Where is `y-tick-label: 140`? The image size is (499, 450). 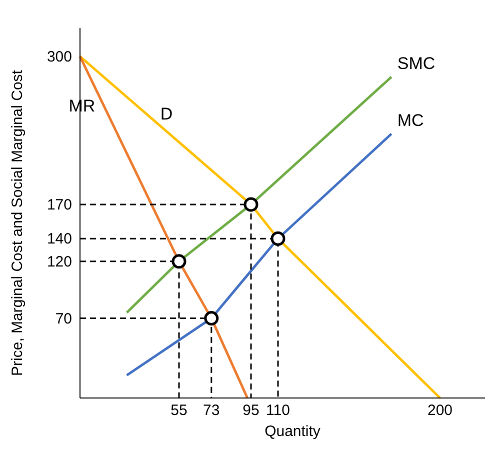
y-tick-label: 140 is located at coordinates (59, 239).